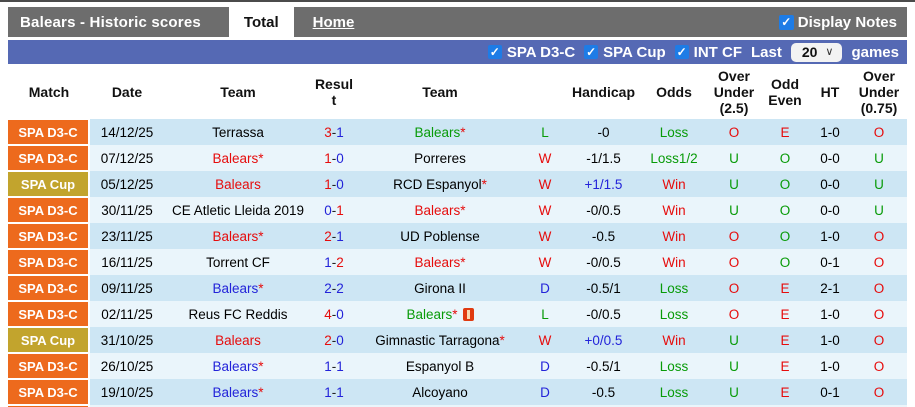 The height and width of the screenshot is (407, 915). I want to click on away-team-cell: Girona II, so click(440, 288).